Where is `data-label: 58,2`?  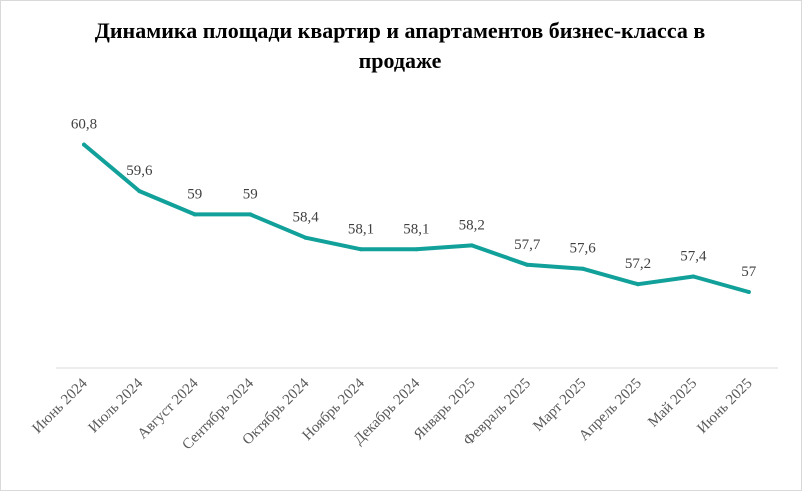 data-label: 58,2 is located at coordinates (472, 225).